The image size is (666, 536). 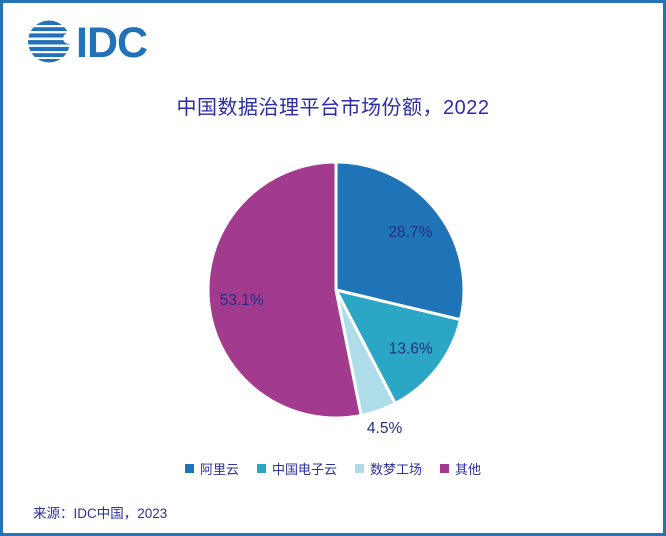 What do you see at coordinates (100, 513) in the screenshot?
I see `source-note: 来源：IDC中国，2023` at bounding box center [100, 513].